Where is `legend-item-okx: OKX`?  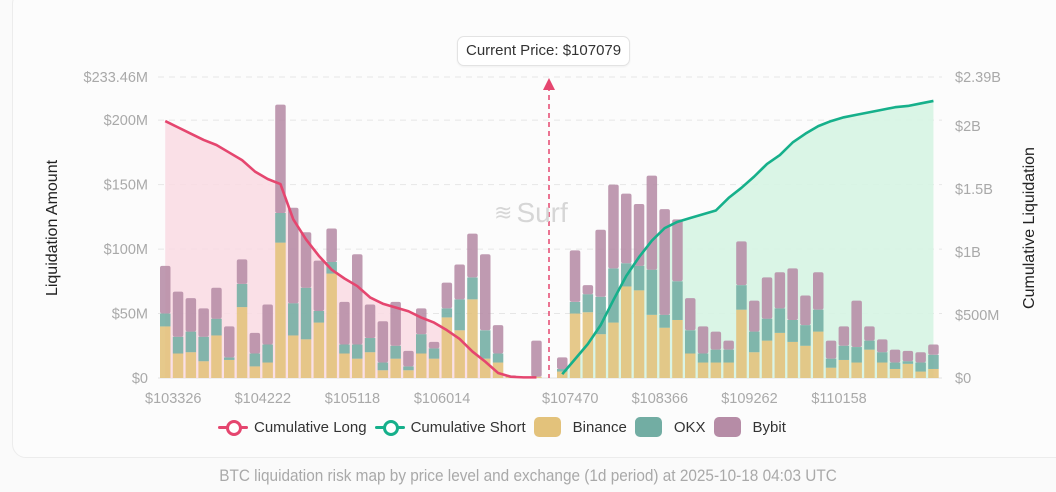 legend-item-okx: OKX is located at coordinates (670, 427).